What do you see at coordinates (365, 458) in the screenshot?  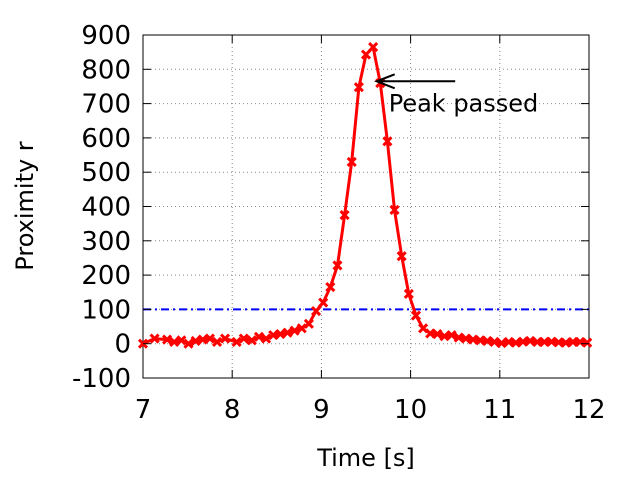 I see `x-axis-label: Time [s]` at bounding box center [365, 458].